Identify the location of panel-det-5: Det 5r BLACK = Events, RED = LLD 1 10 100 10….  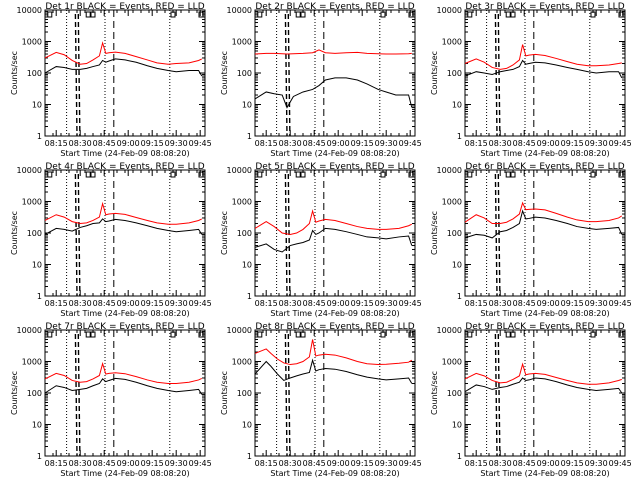
(321, 240).